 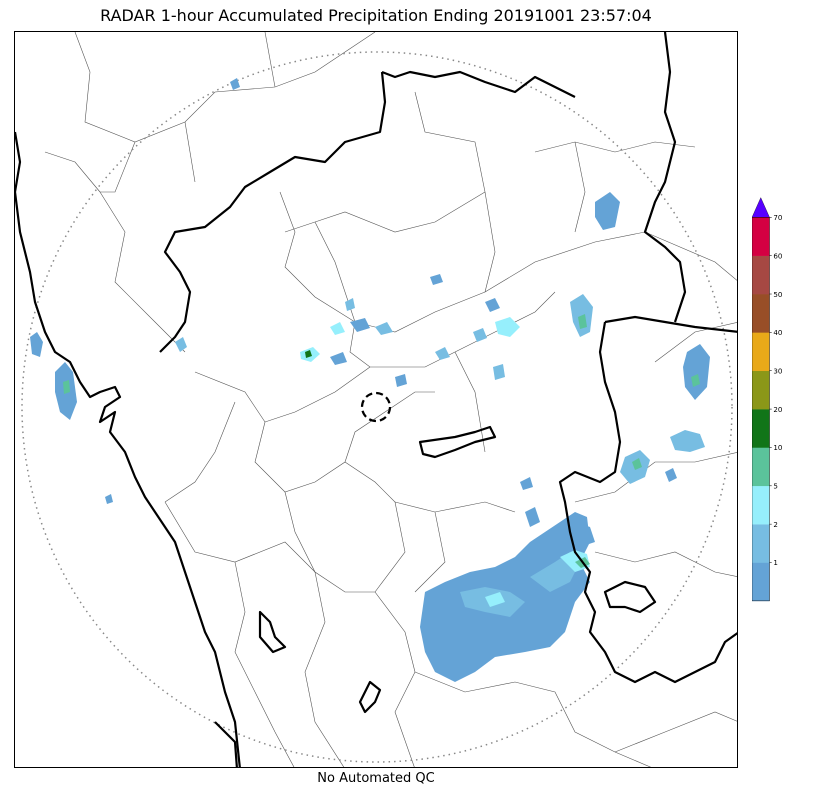 What do you see at coordinates (778, 217) in the screenshot?
I see `colorbar-tick-label: 70` at bounding box center [778, 217].